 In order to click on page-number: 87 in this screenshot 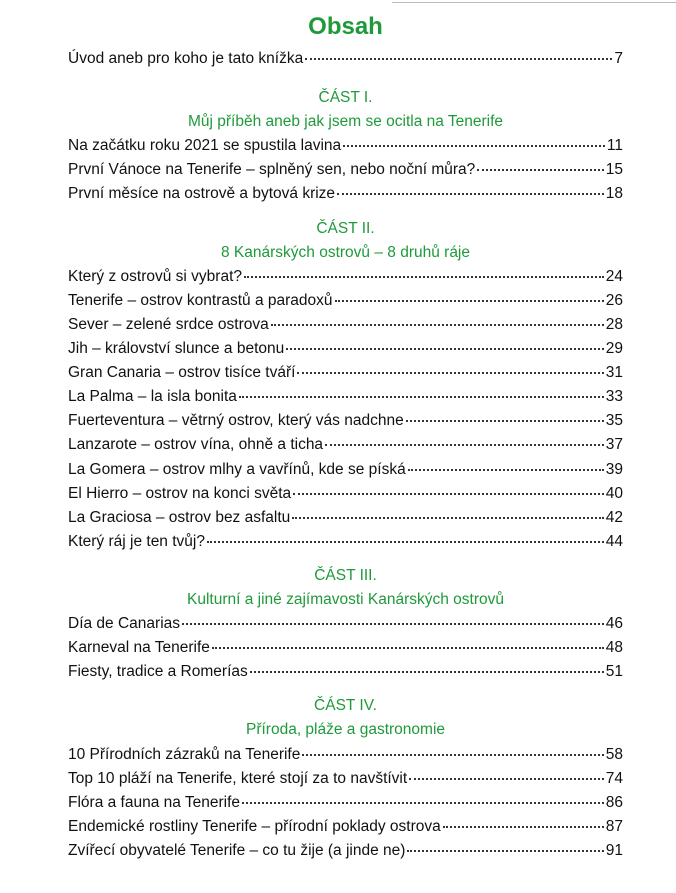, I will do `click(614, 826)`.